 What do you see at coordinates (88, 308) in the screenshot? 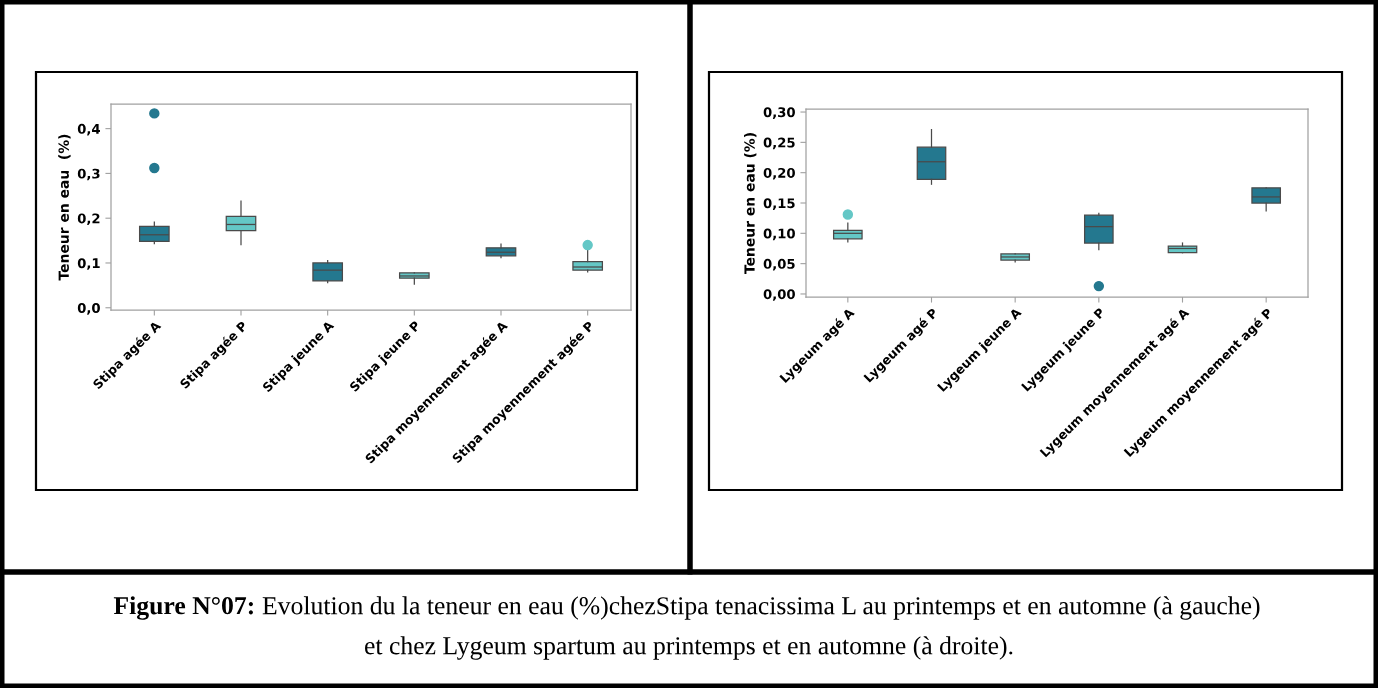
I see `y-tick-label: 0,0` at bounding box center [88, 308].